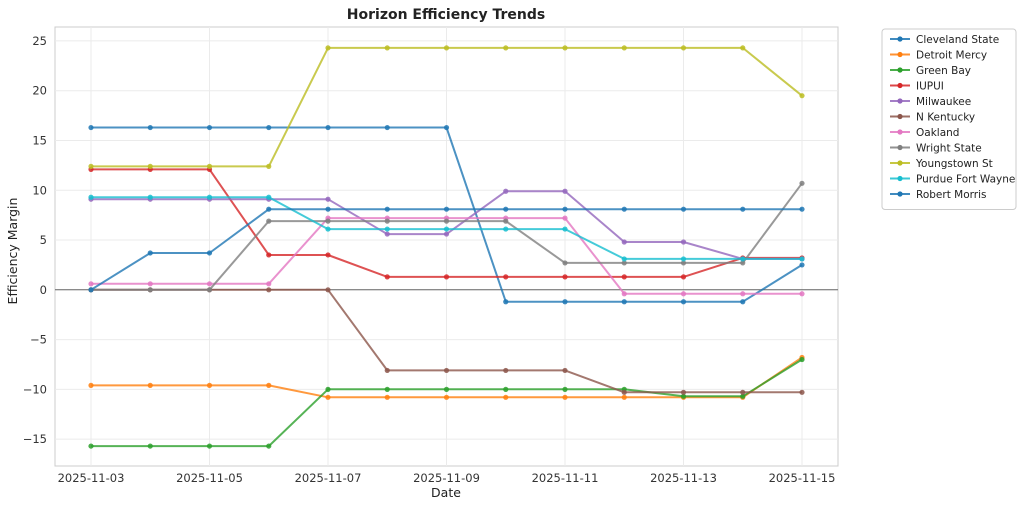 This screenshot has height=507, width=1024. What do you see at coordinates (938, 195) in the screenshot?
I see `legend-entry: Robert Morris` at bounding box center [938, 195].